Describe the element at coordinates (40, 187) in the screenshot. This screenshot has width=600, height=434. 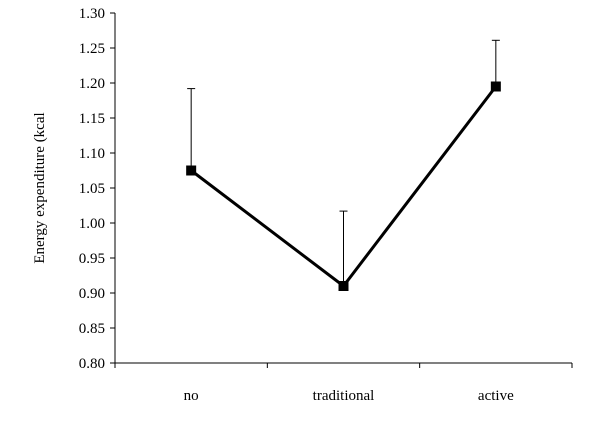
I see `y-axis-title: Energy expenditure (kcal` at that location.